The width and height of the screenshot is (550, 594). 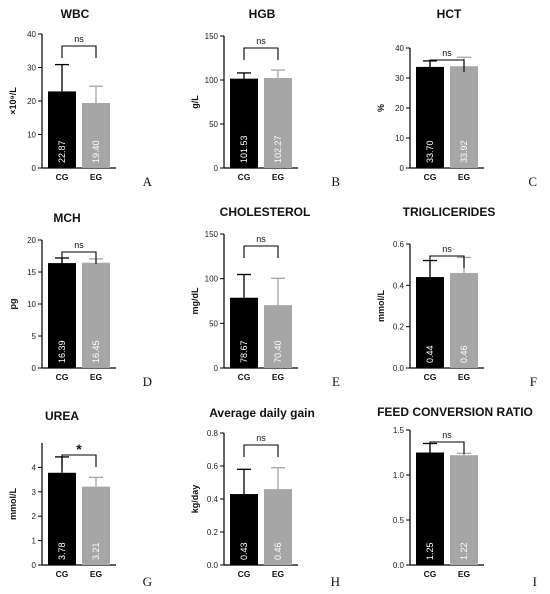 I want to click on y-tick-label: 50, so click(x=213, y=323).